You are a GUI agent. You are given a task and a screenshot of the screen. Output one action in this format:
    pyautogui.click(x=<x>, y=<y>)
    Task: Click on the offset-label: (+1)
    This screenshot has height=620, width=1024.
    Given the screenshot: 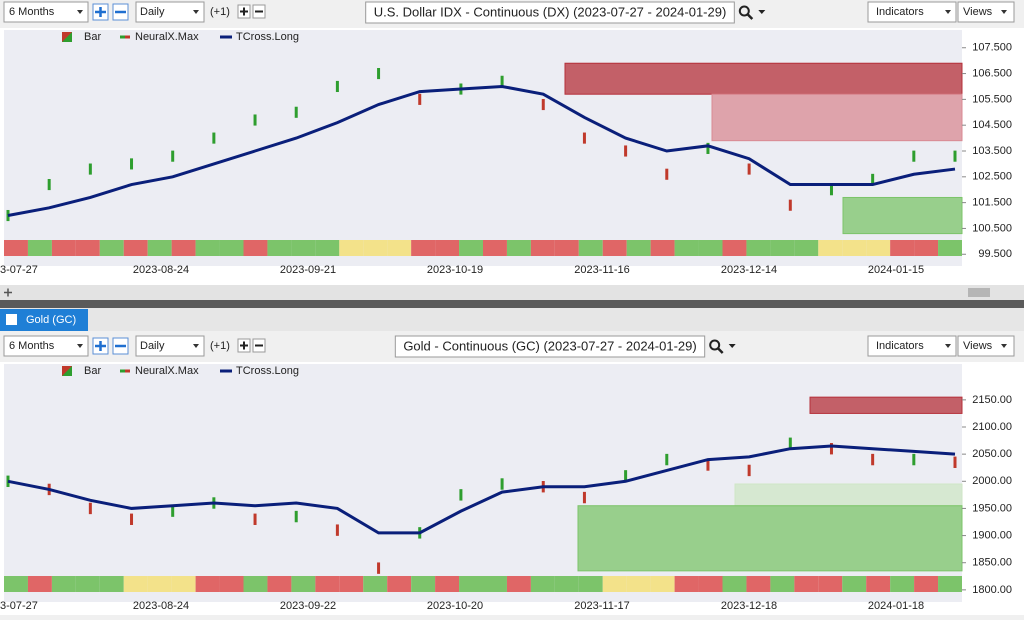 What is the action you would take?
    pyautogui.click(x=220, y=12)
    